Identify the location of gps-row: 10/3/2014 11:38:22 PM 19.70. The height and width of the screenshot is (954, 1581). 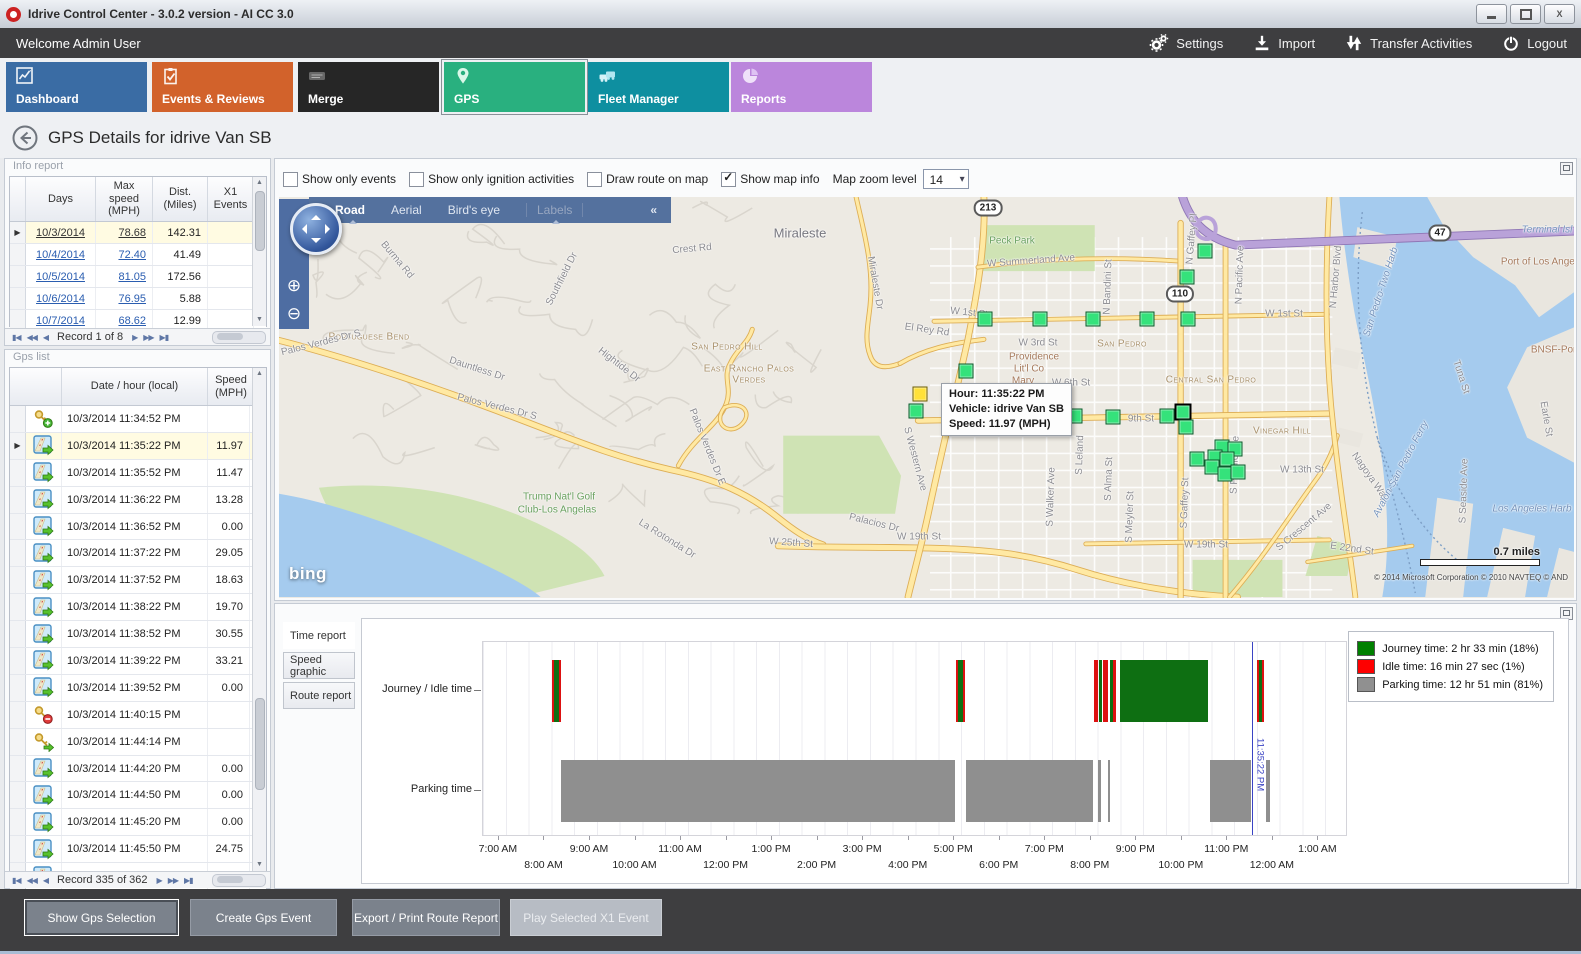
(138, 608).